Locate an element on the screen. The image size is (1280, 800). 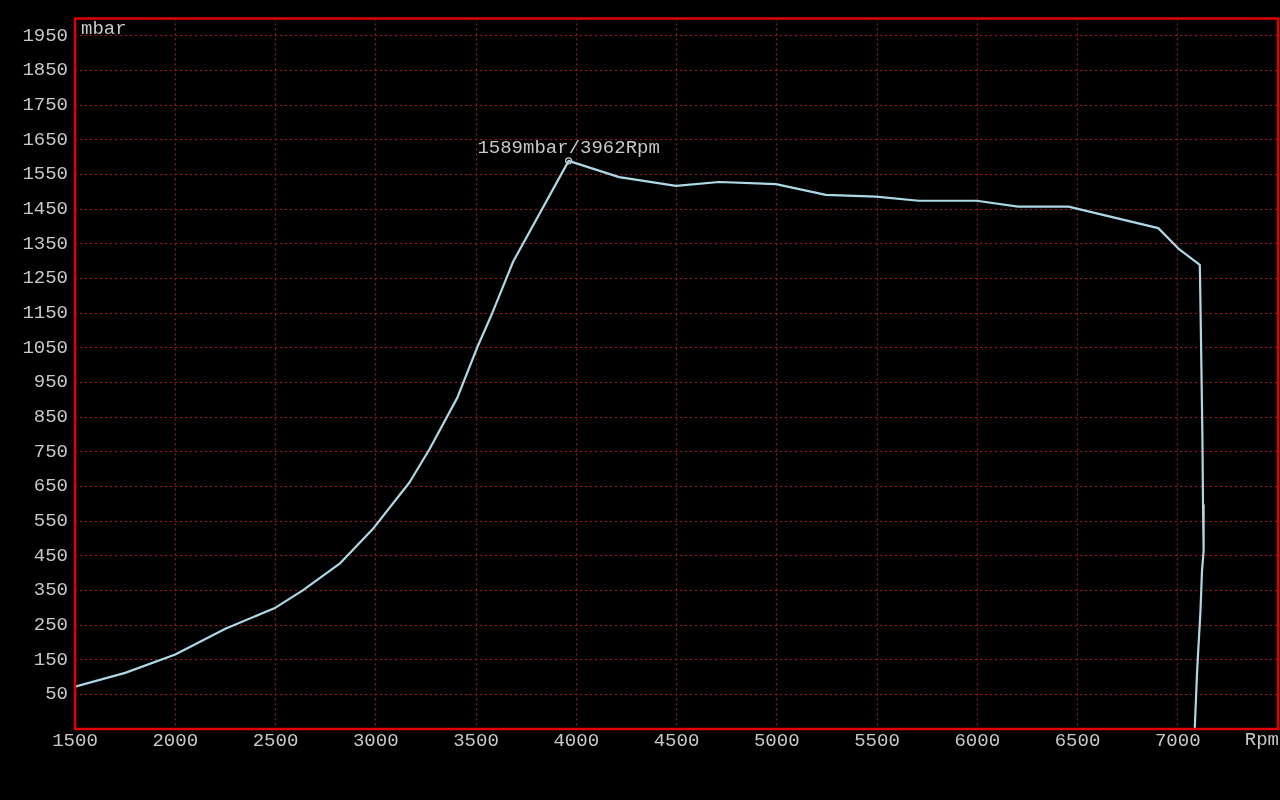
y-tick-label: 1550 is located at coordinates (45, 174).